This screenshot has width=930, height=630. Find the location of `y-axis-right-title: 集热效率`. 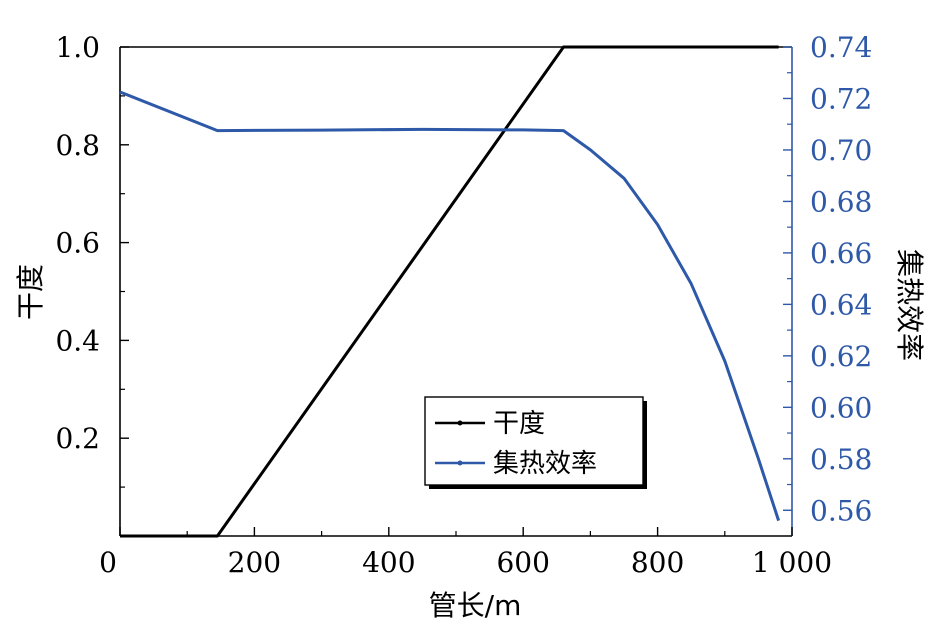

y-axis-right-title: 集热效率 is located at coordinates (909, 305).